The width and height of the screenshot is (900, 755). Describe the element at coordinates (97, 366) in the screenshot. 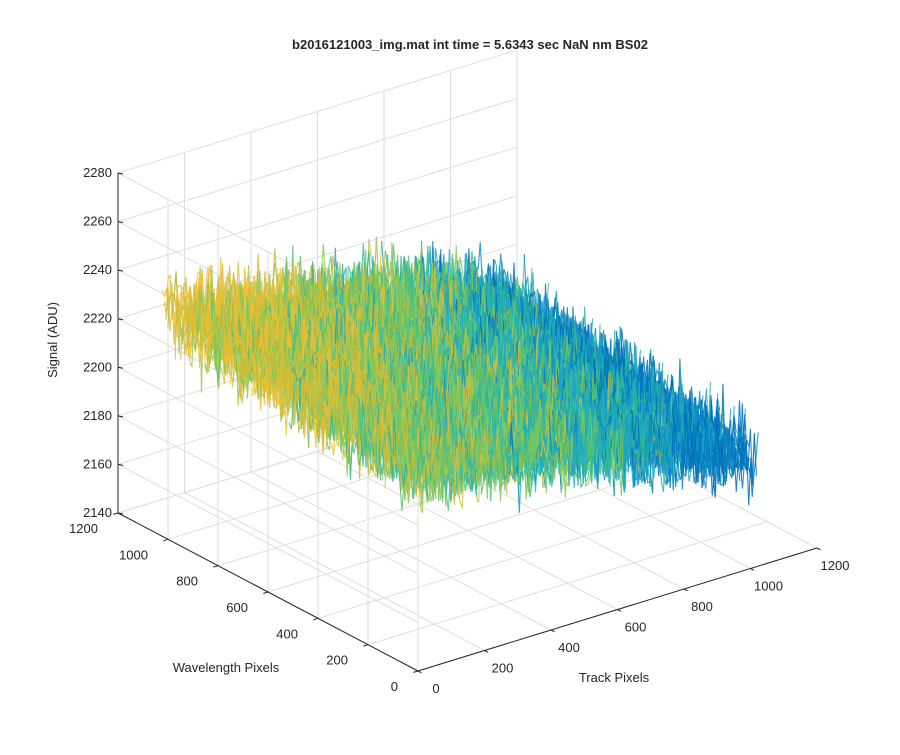

I see `z-tick-label: 2200` at that location.